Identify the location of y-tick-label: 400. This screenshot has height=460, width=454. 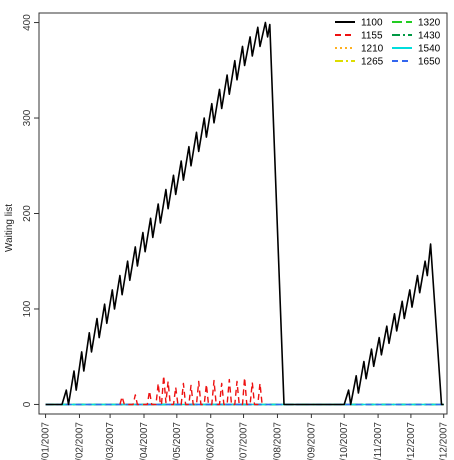
(27, 22).